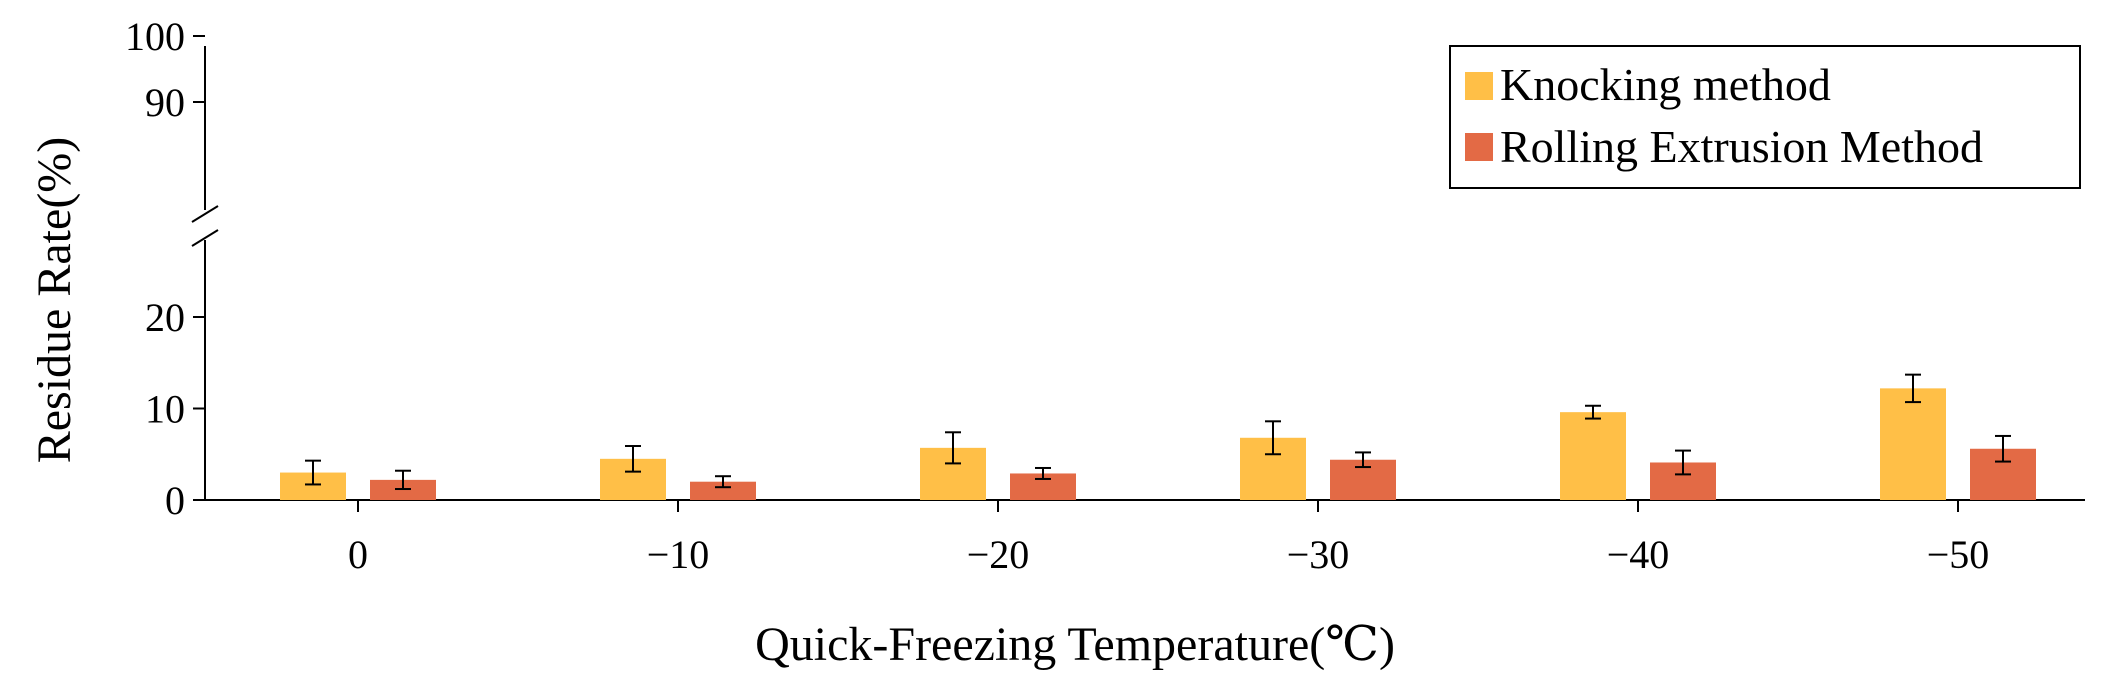  I want to click on x-tick-label: −50, so click(1958, 554).